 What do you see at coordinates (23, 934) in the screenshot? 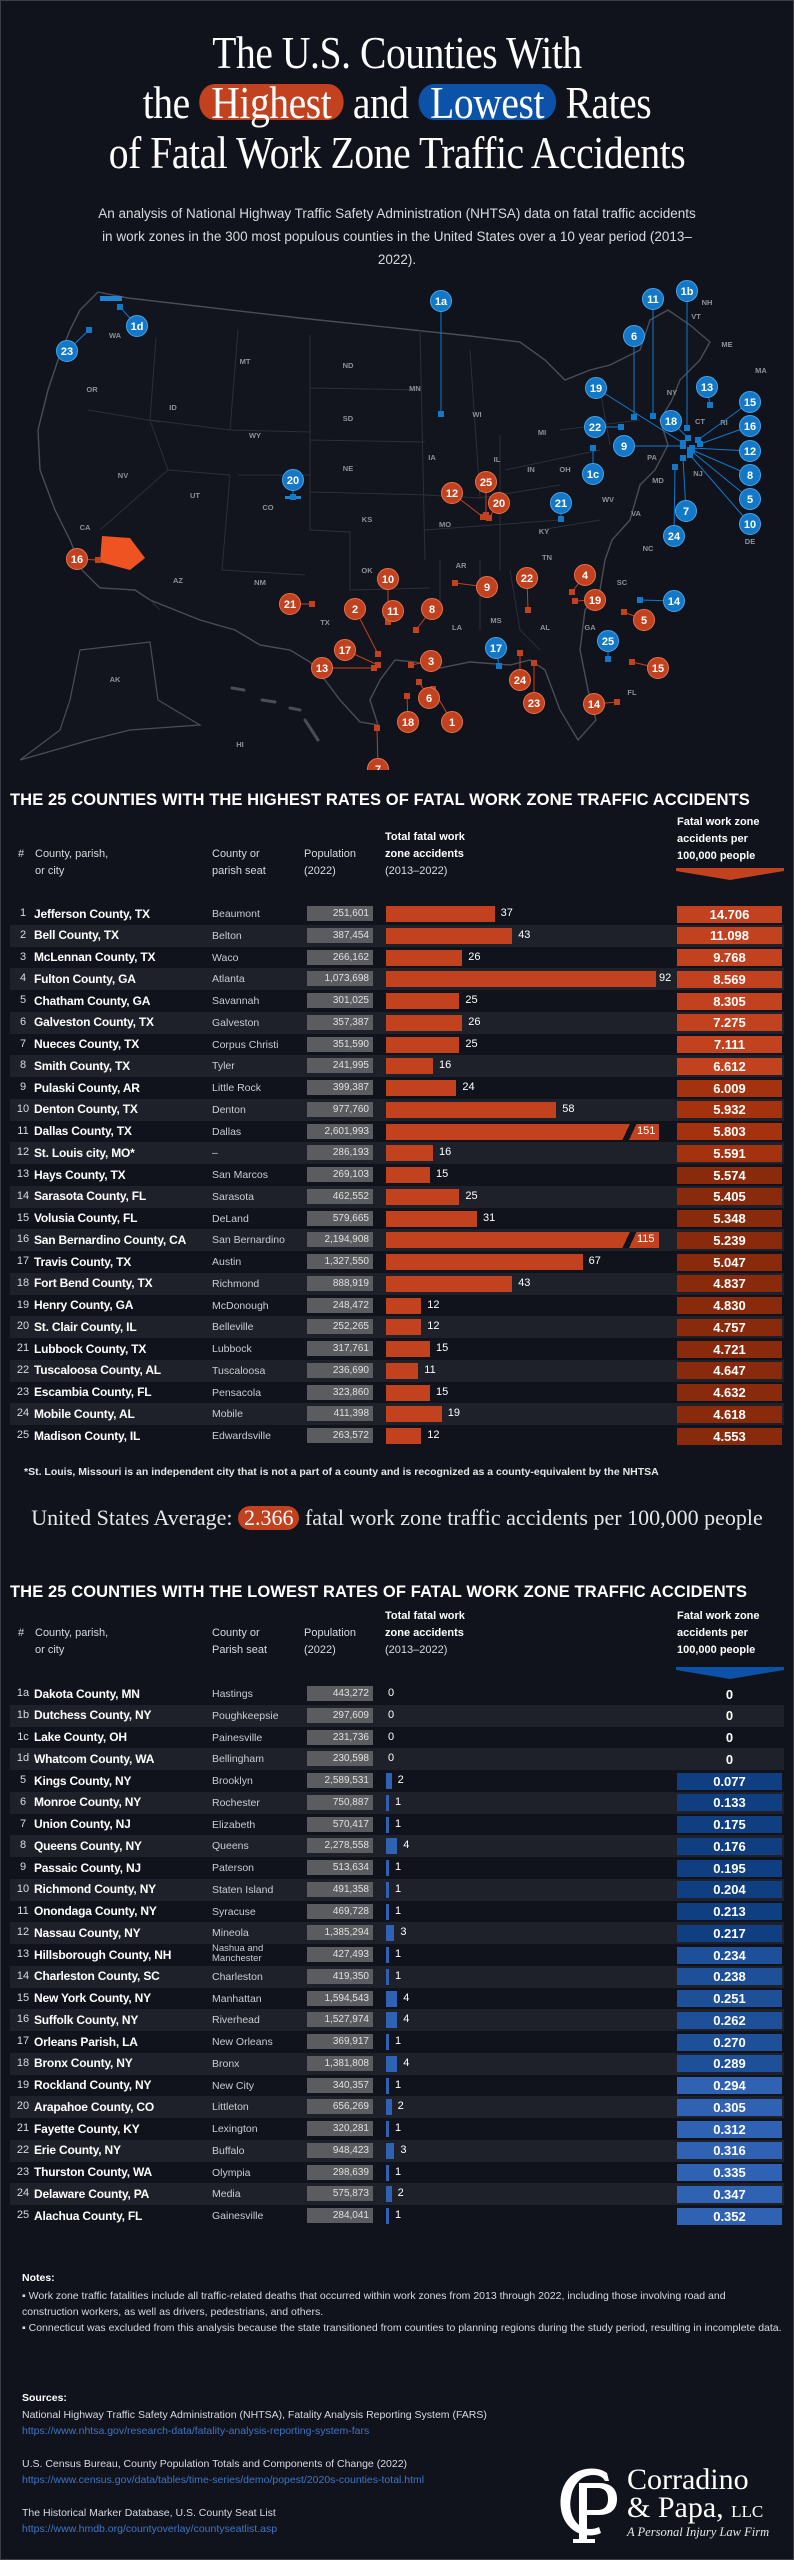
I see `row-rank: 2` at bounding box center [23, 934].